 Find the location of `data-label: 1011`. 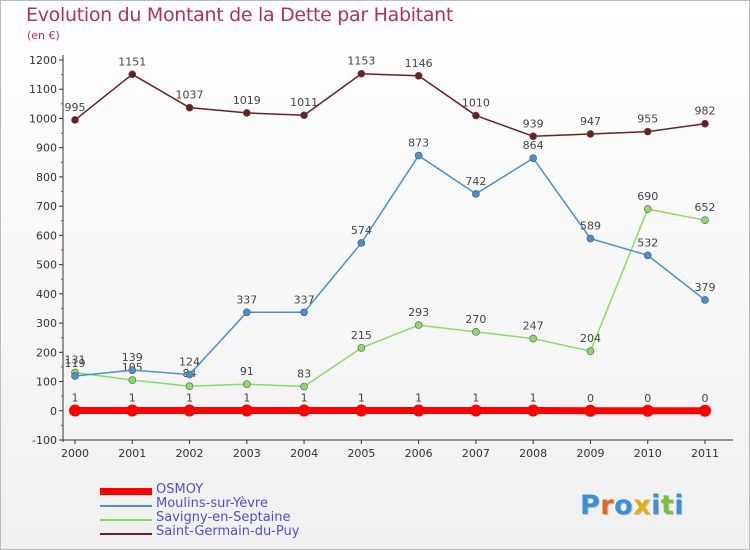

data-label: 1011 is located at coordinates (304, 102).